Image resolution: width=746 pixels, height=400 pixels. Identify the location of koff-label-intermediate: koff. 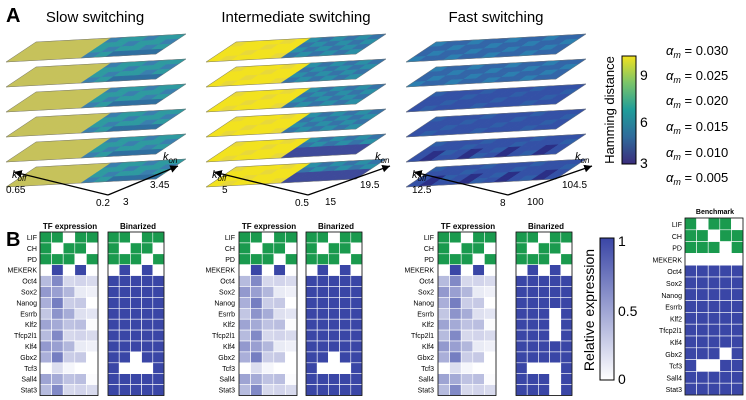
(219, 176).